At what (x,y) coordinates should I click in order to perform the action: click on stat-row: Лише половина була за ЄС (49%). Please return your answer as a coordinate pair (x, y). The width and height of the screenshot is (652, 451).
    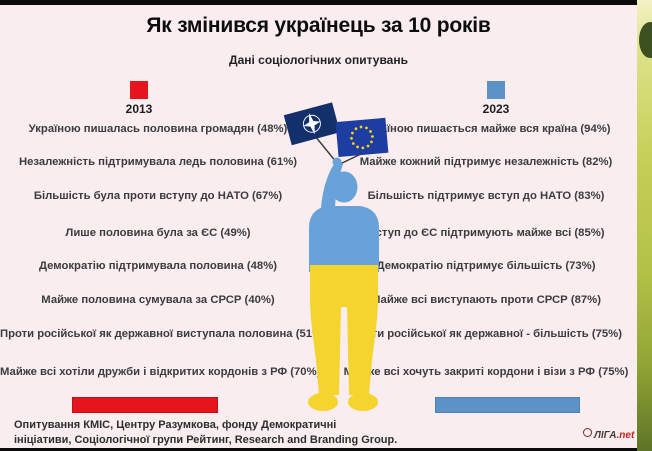
    Looking at the image, I should click on (158, 233).